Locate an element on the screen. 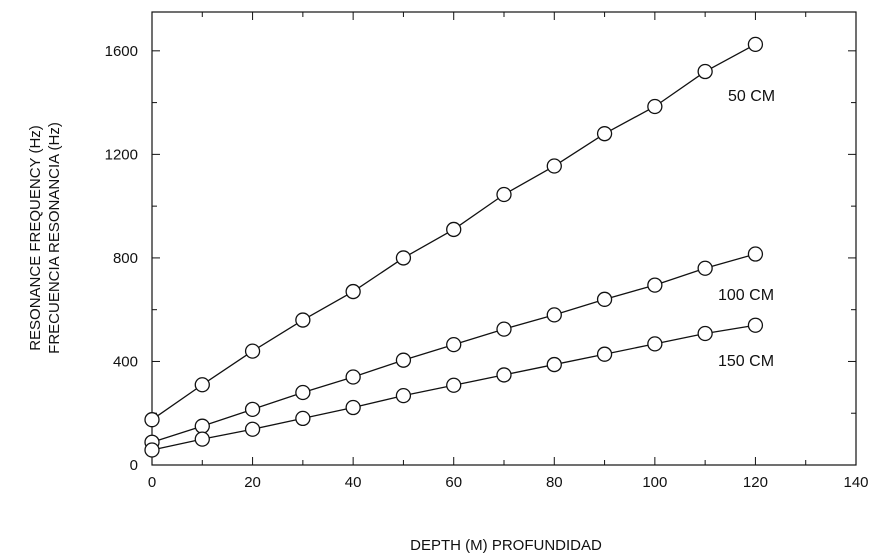 The width and height of the screenshot is (874, 558). x-tick-label: 140 is located at coordinates (855, 482).